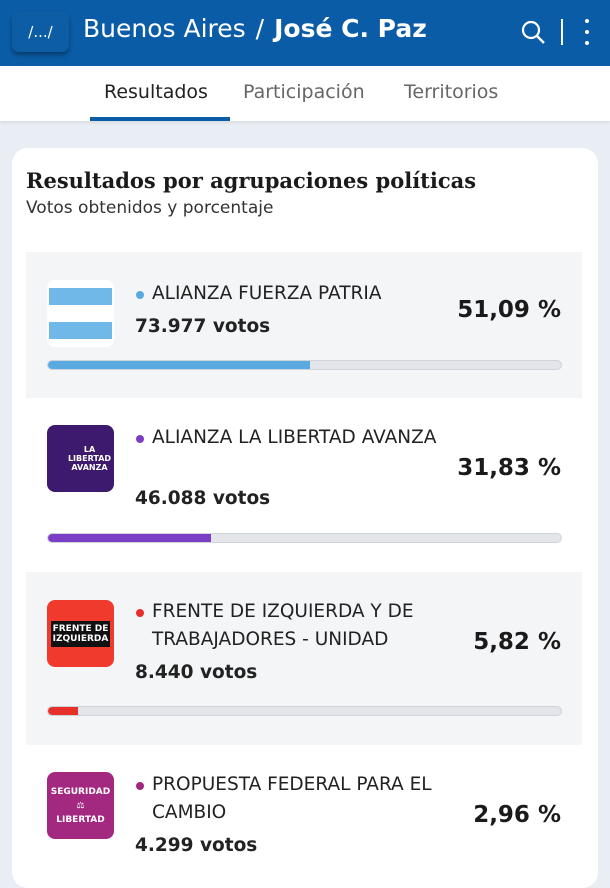 This screenshot has width=610, height=888. I want to click on party-name: PROPUESTA FEDERAL PARA EL CAMBIO, so click(299, 799).